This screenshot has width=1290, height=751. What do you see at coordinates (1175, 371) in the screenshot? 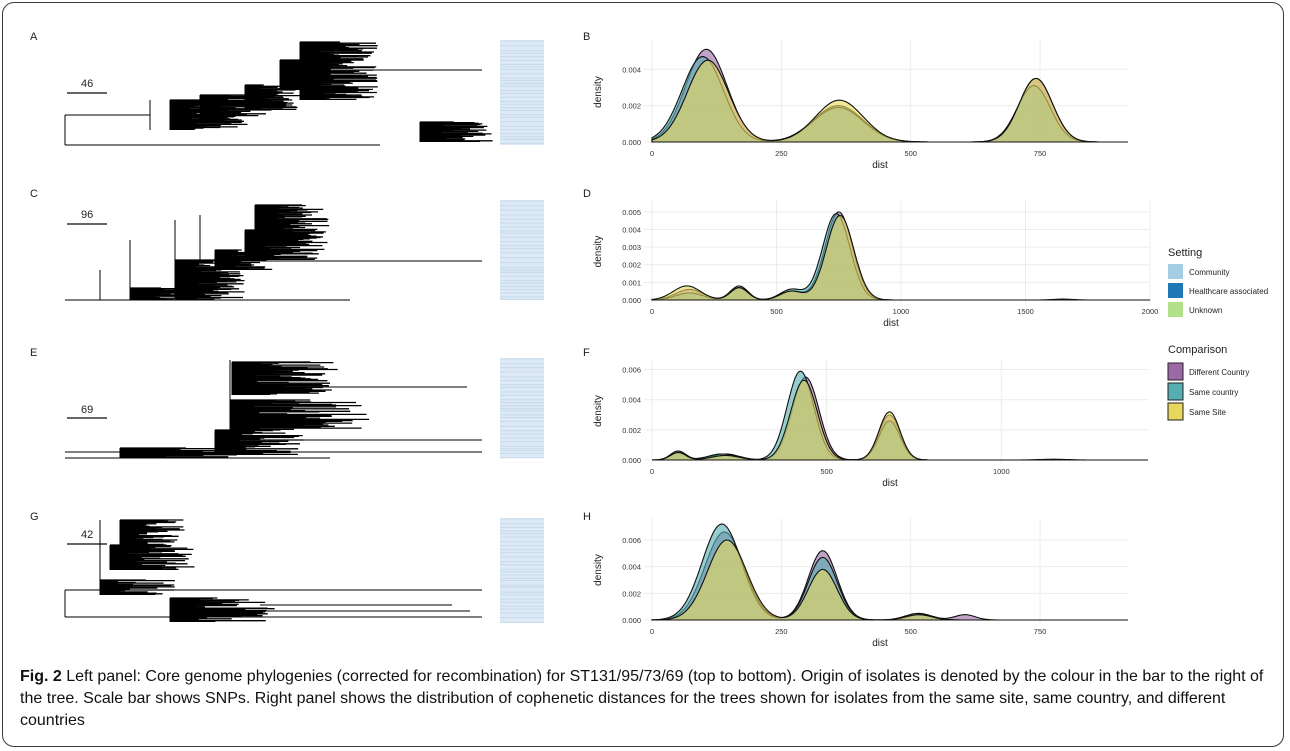
I see `legend-swatch-different-country` at bounding box center [1175, 371].